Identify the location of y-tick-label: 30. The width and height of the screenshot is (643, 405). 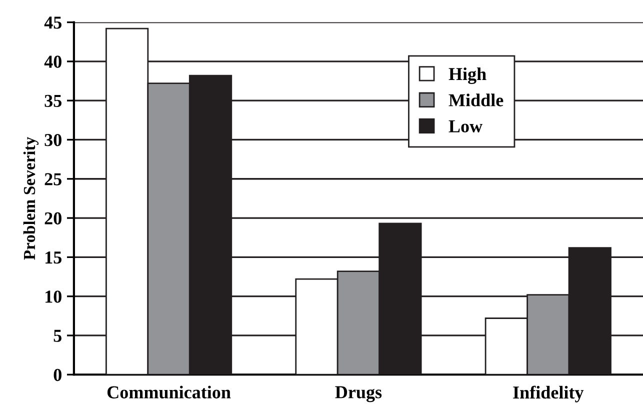
(53, 140).